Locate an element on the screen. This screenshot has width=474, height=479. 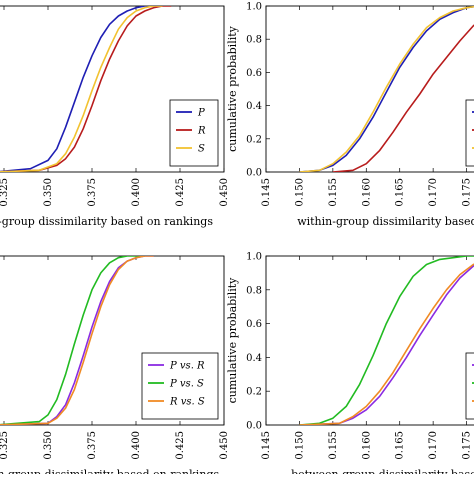
legend-label-3: S is located at coordinates (201, 149).